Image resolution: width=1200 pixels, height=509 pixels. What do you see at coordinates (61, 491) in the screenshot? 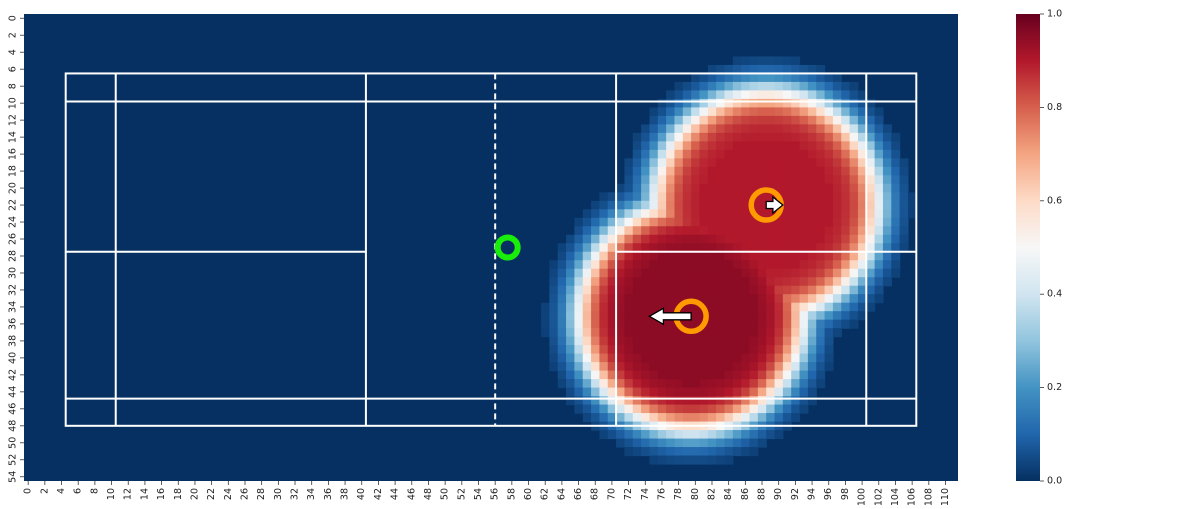
I see `x-tick-label: 4` at bounding box center [61, 491].